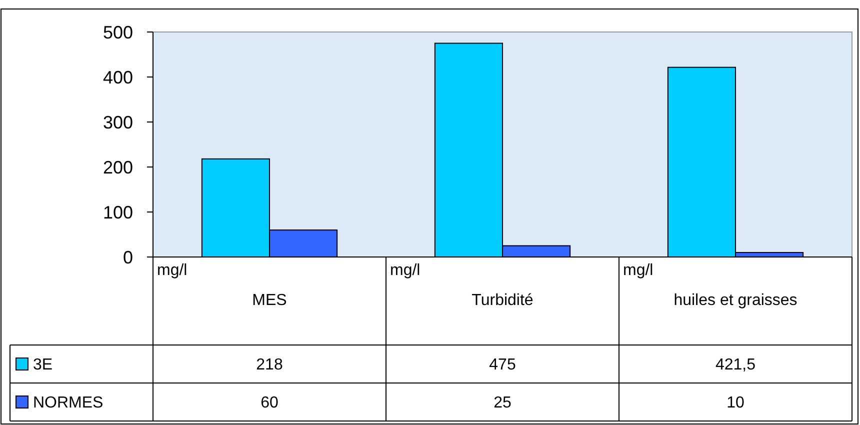 The image size is (860, 425). I want to click on data-label: 218, so click(269, 365).